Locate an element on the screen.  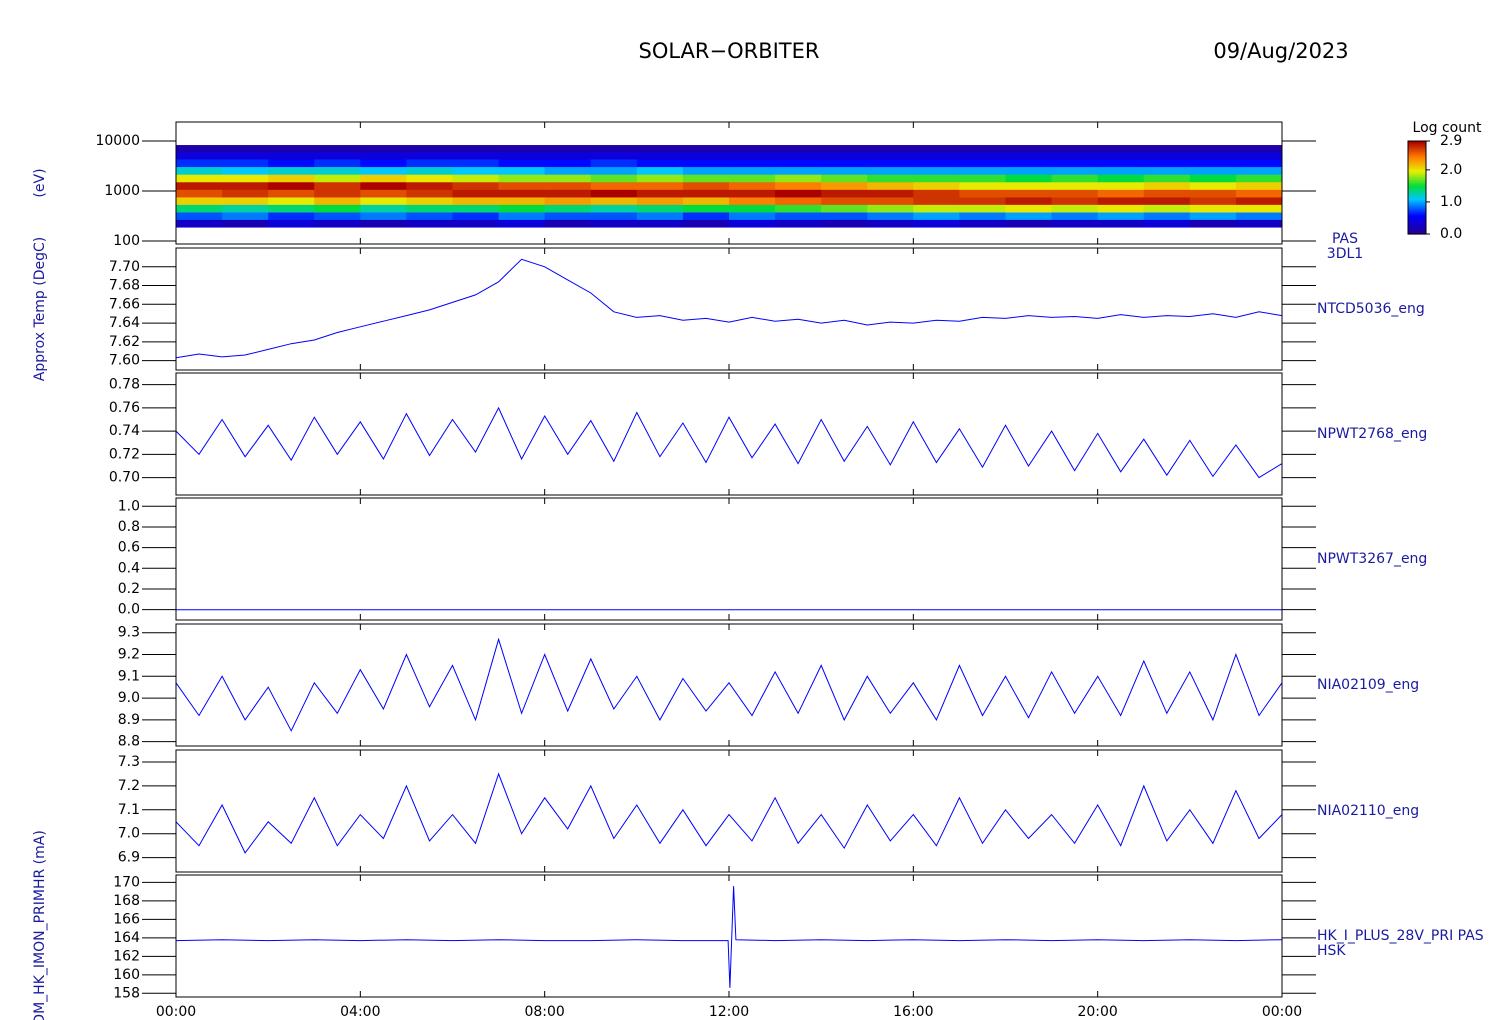
y-tick-label: 7.70 is located at coordinates (124, 267).